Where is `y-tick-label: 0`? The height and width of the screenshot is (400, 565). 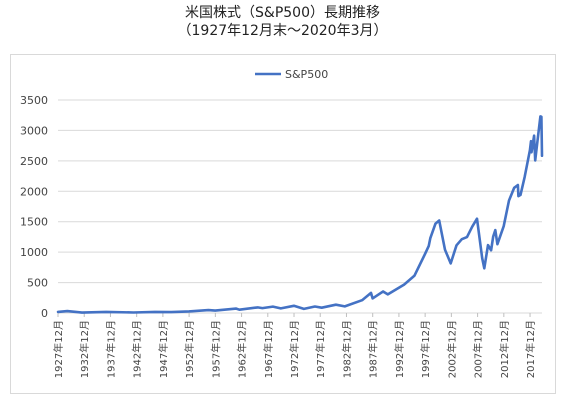 y-tick-label: 0 is located at coordinates (44, 313).